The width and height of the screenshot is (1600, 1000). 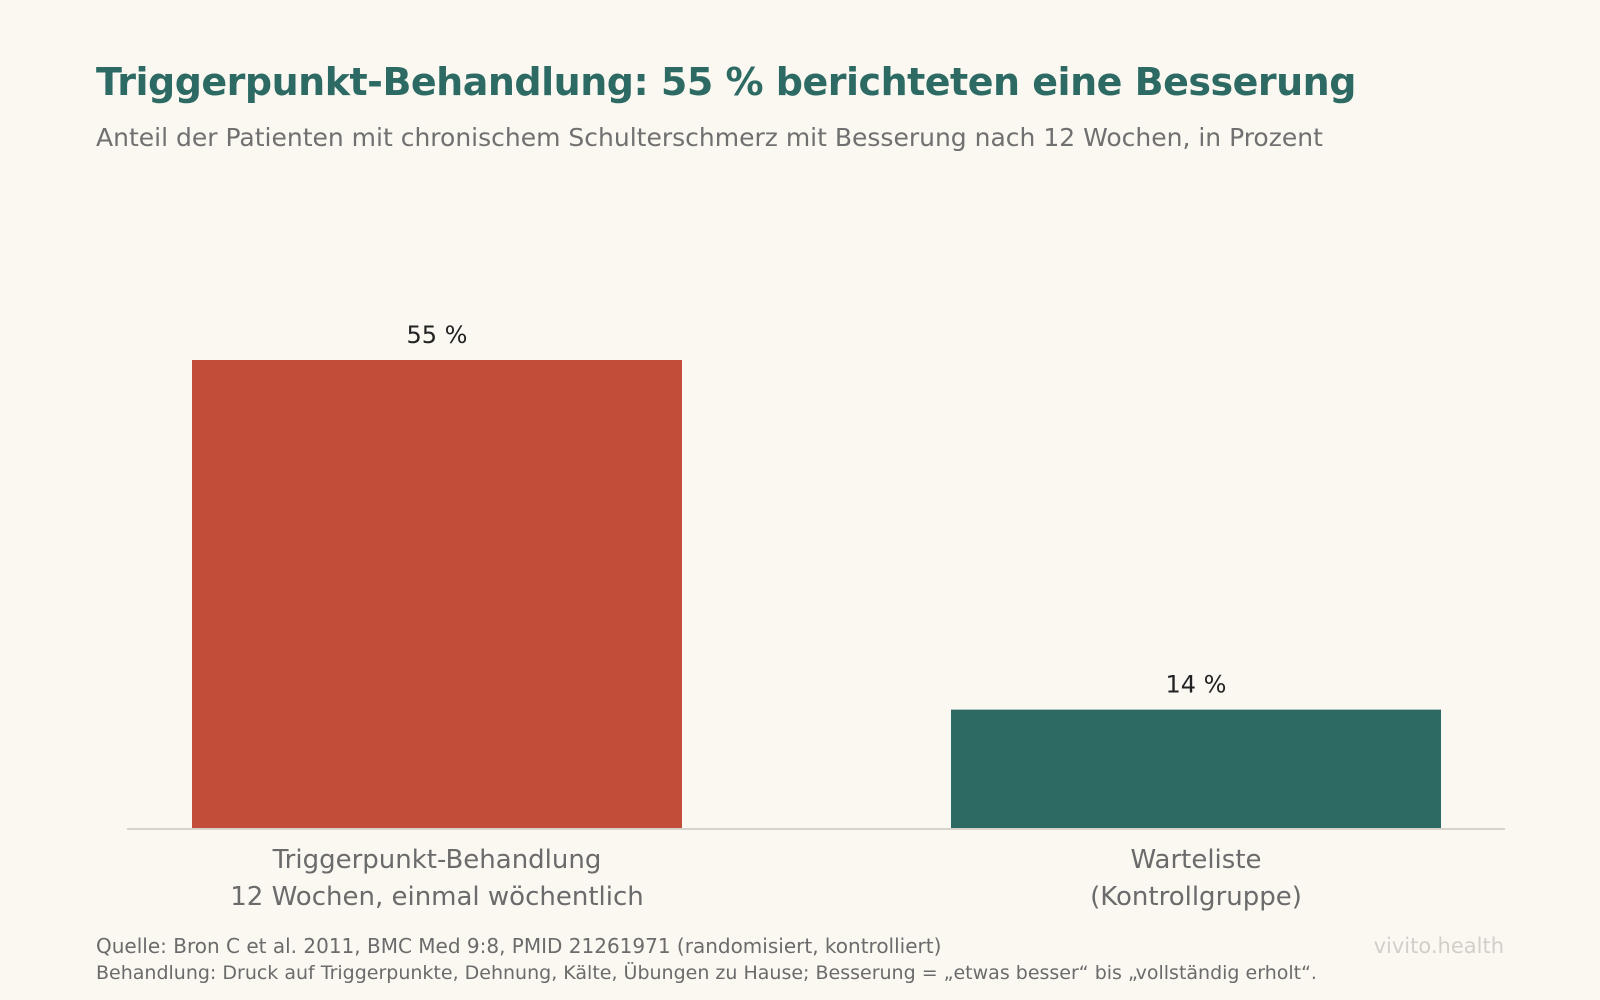 What do you see at coordinates (437, 897) in the screenshot?
I see `category-label-1-line-2: 12 Wochen, einmal wöchentlich` at bounding box center [437, 897].